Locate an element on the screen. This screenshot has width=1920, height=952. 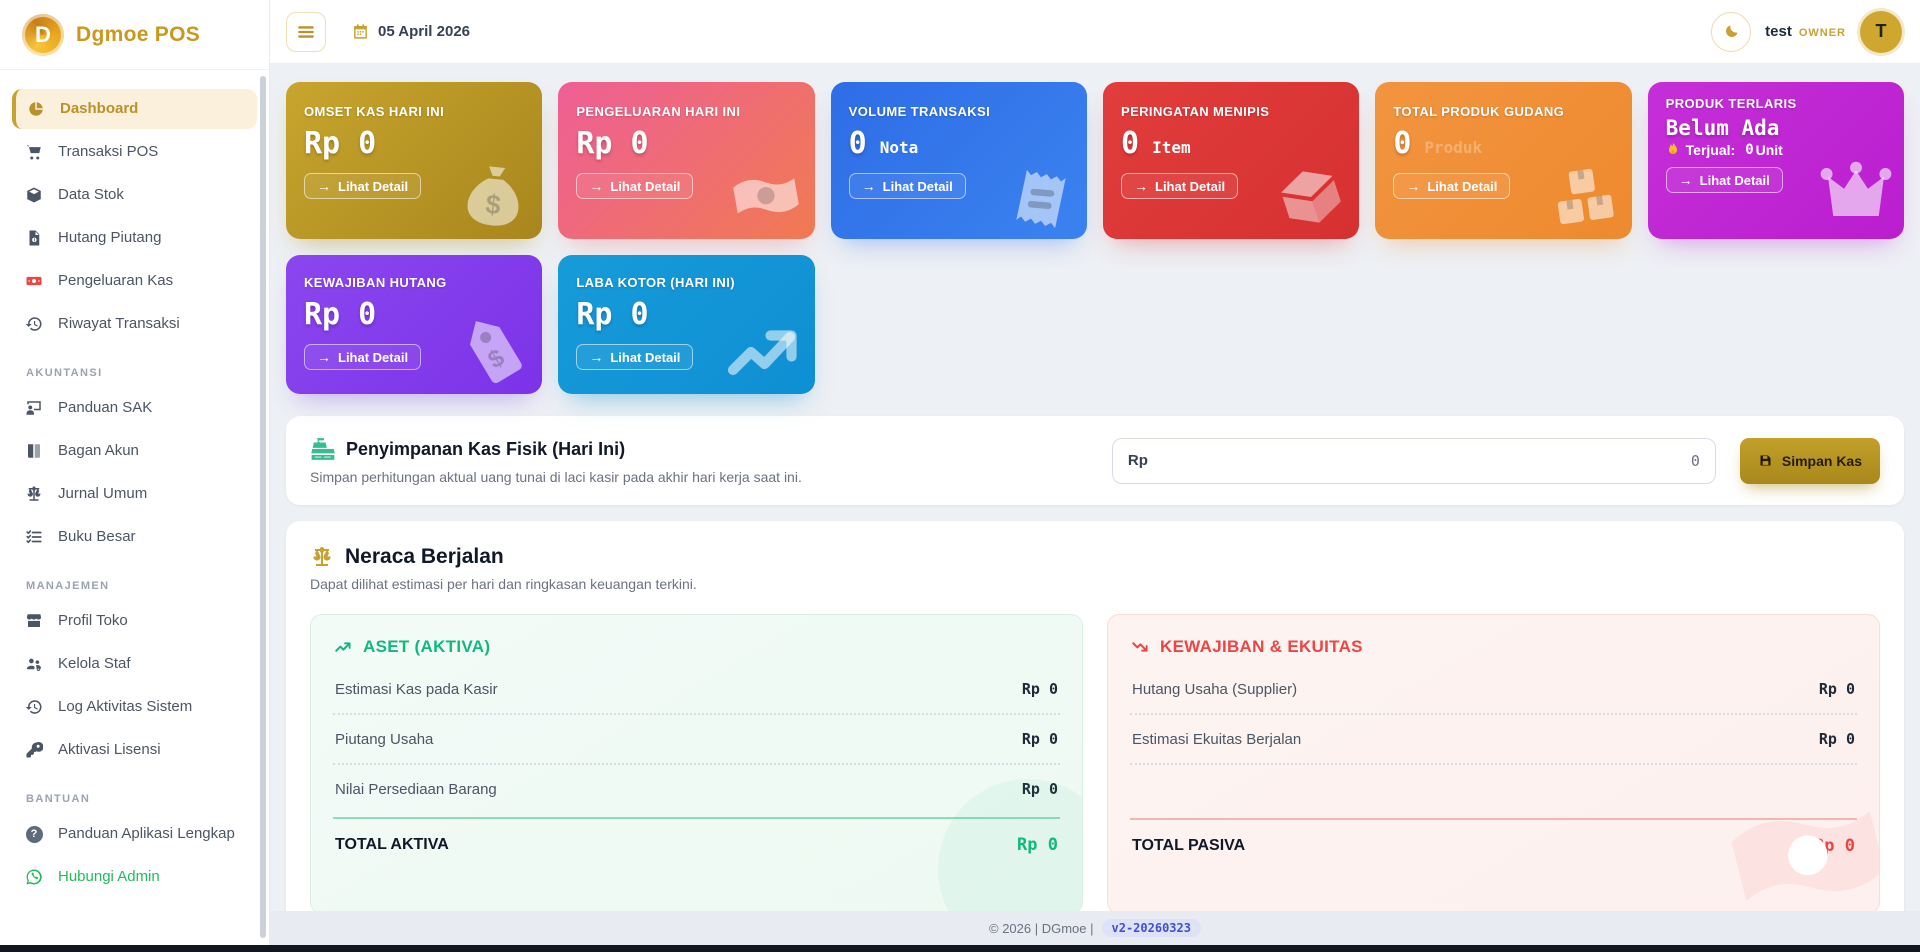
sidebar-item-log-aktivitas: Log Aktivitas Sistem is located at coordinates (134, 707).